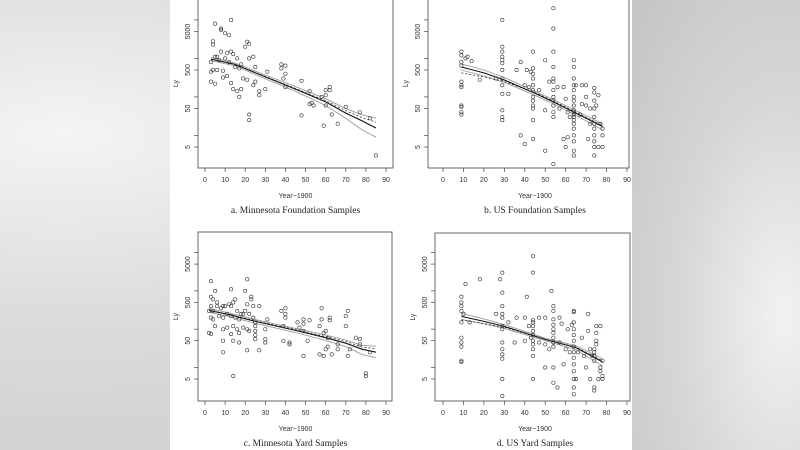  Describe the element at coordinates (532, 100) in the screenshot. I see `lower-band-line` at that location.